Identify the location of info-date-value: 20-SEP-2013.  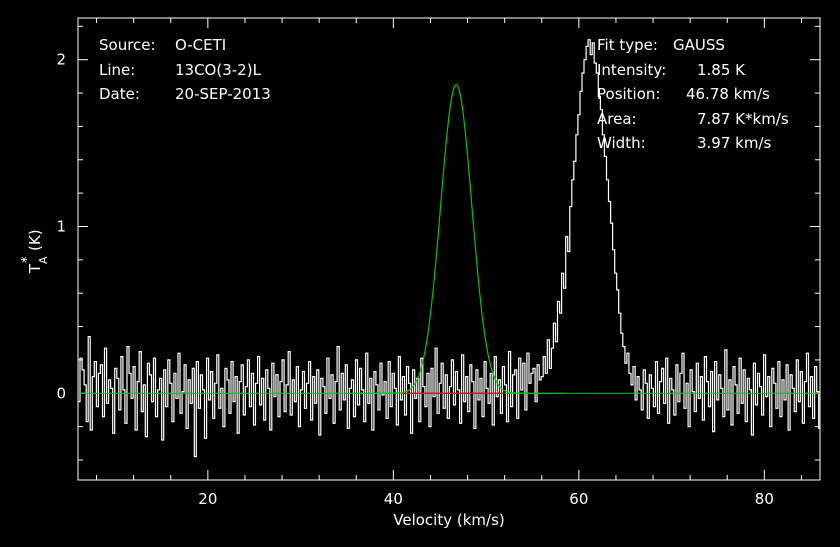
(223, 94).